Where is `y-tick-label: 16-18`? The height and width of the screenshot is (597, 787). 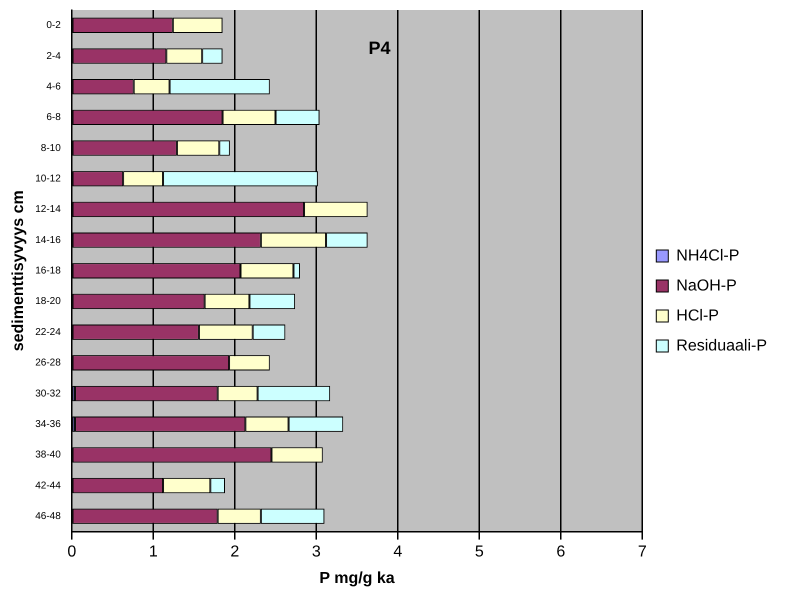
y-tick-label: 16-18 is located at coordinates (48, 271).